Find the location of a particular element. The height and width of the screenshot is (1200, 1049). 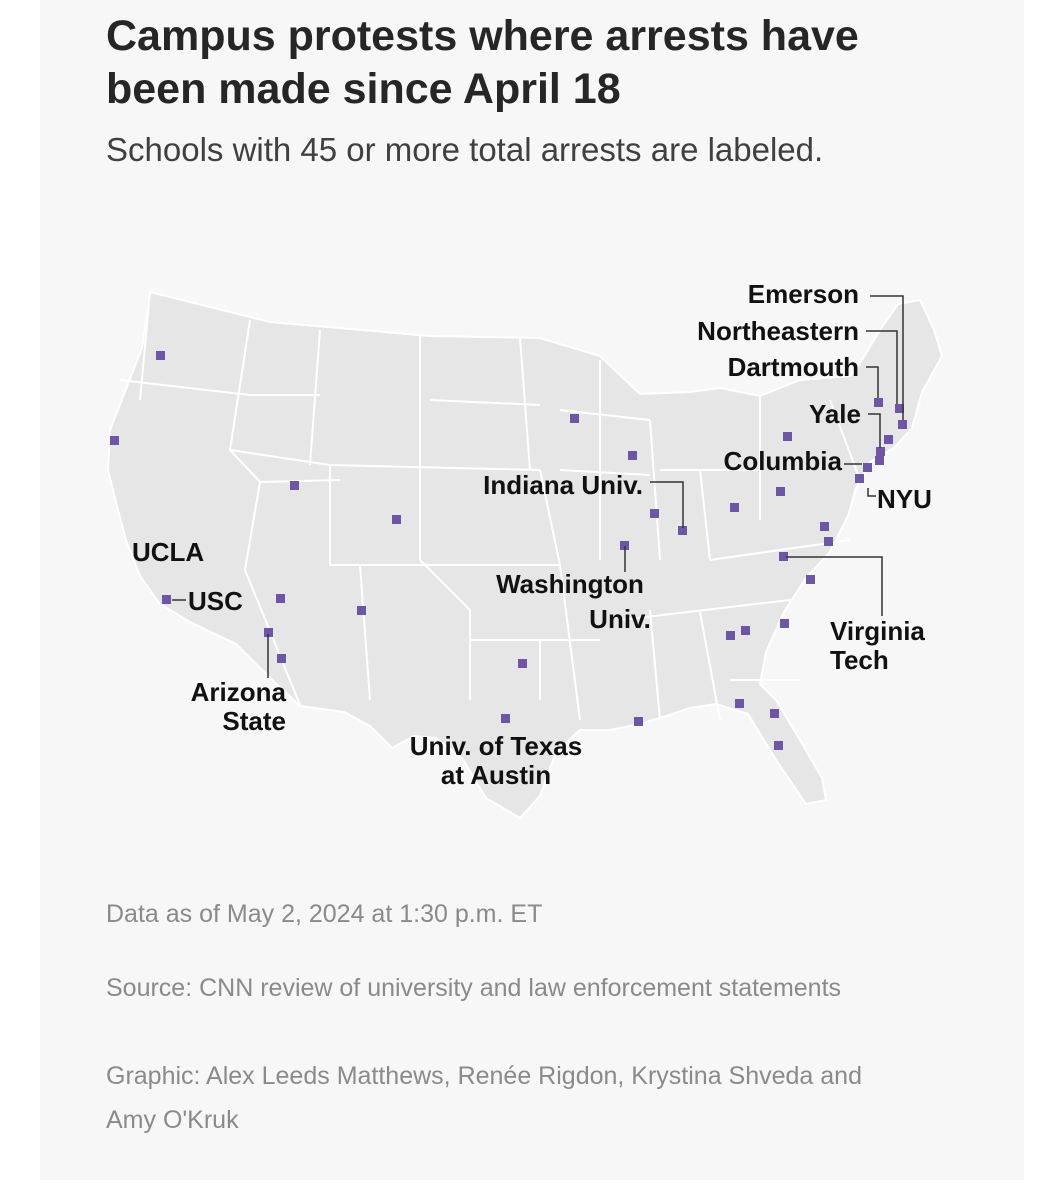

label-washington-2: Univ. is located at coordinates (620, 619).